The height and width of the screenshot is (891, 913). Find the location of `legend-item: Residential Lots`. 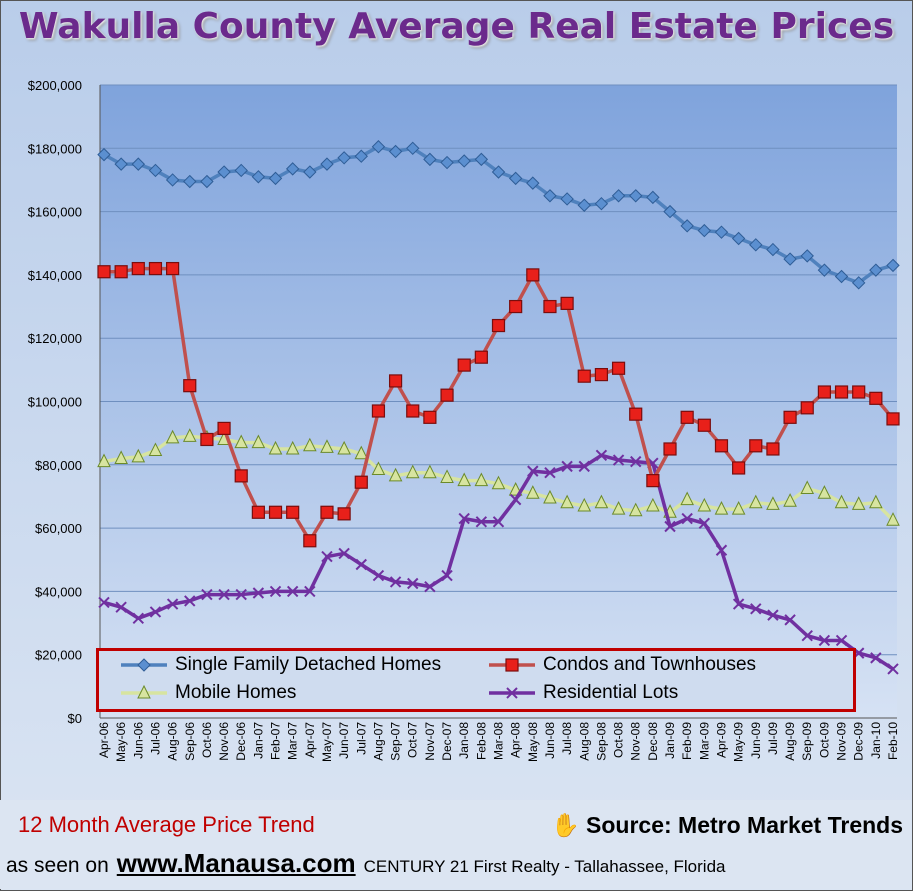

legend-item: Residential Lots is located at coordinates (582, 693).